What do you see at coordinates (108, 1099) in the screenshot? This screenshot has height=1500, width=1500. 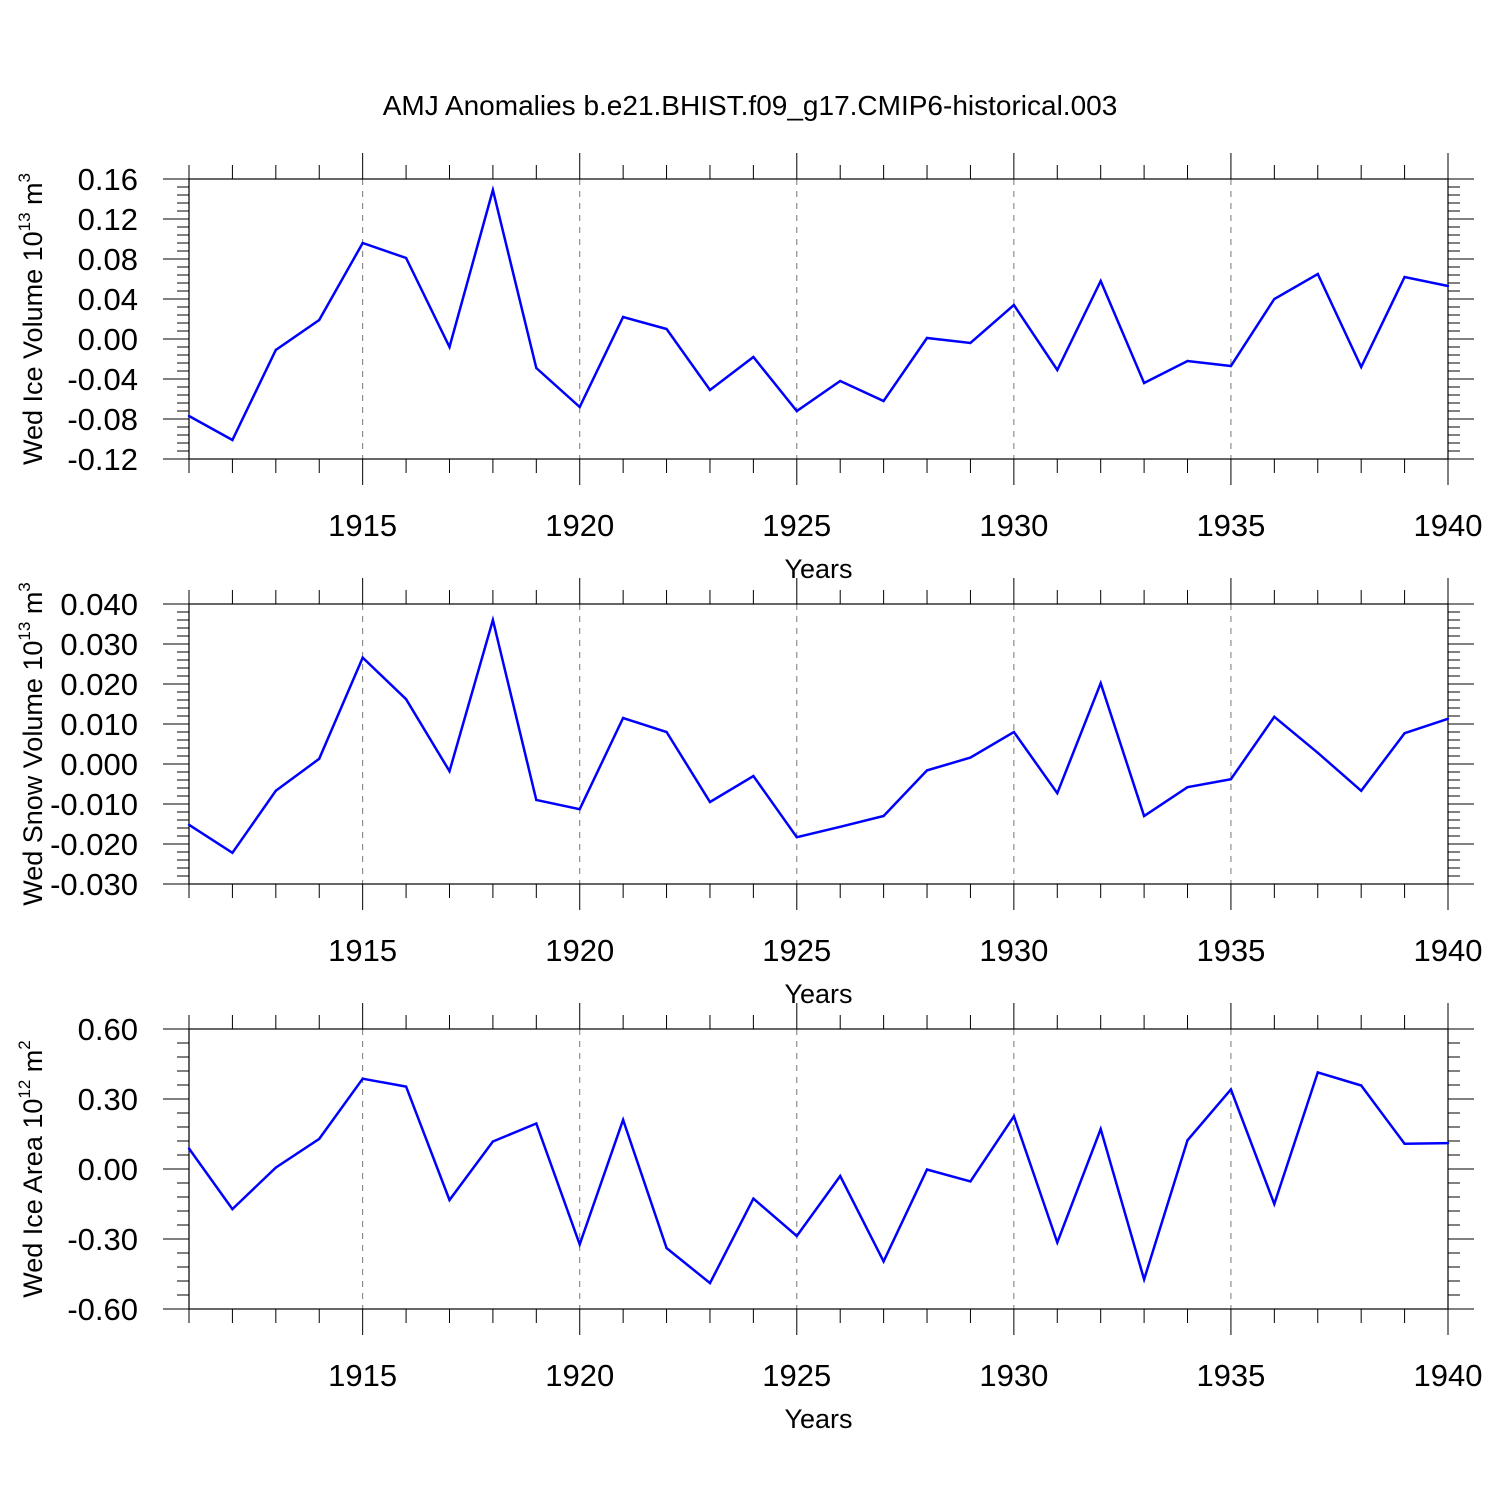 I see `y-tick-label: 0.30` at bounding box center [108, 1099].